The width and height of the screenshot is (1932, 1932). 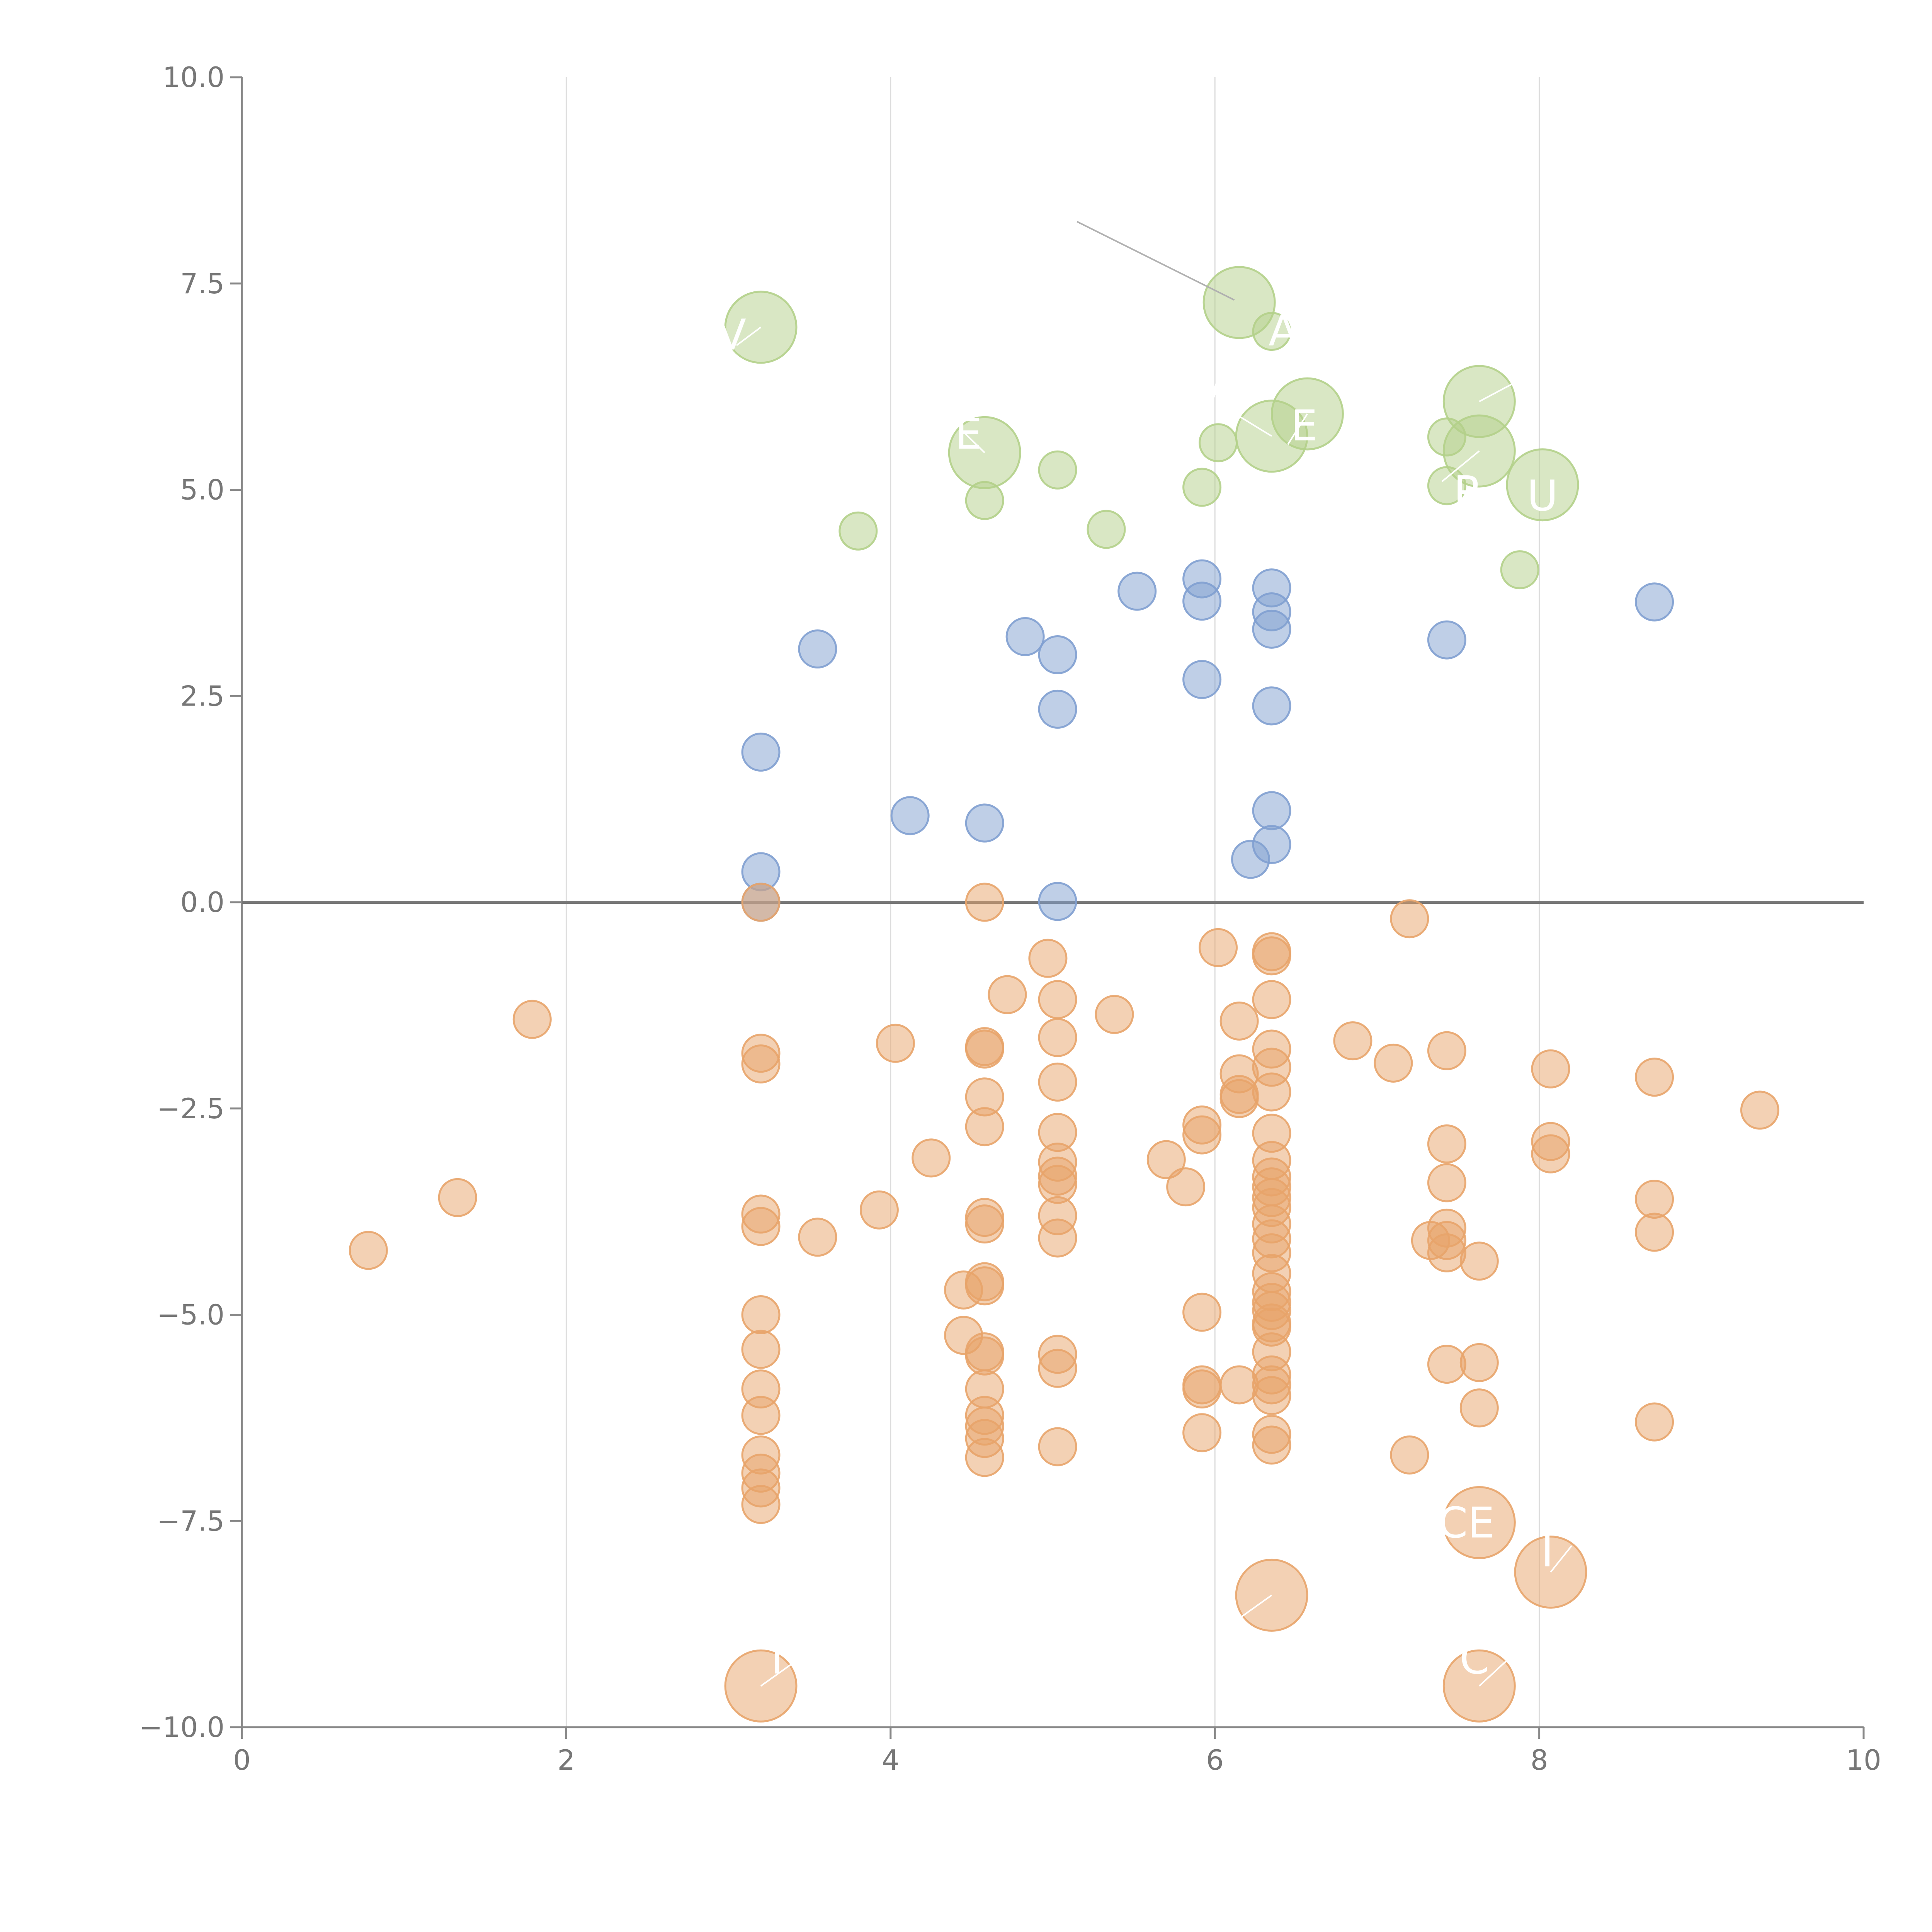 I want to click on y-tick-label: 5.0, so click(x=202, y=490).